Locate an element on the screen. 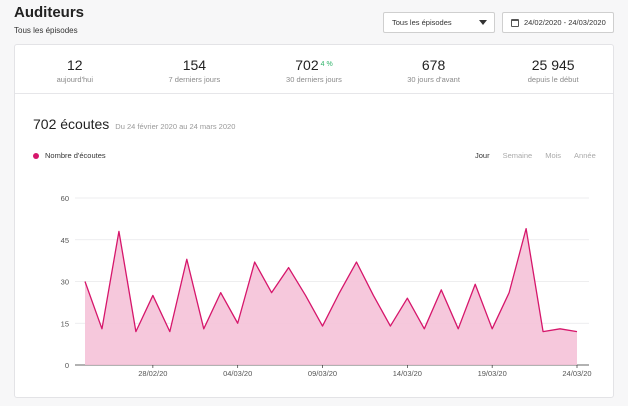 The image size is (628, 406). x-tick-label: 24/03/20 is located at coordinates (576, 373).